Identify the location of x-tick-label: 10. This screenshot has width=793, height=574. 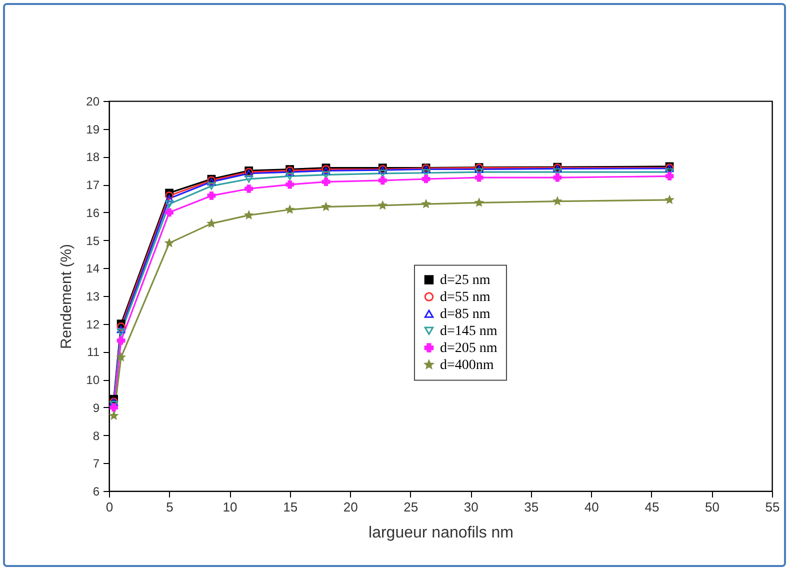
(230, 507).